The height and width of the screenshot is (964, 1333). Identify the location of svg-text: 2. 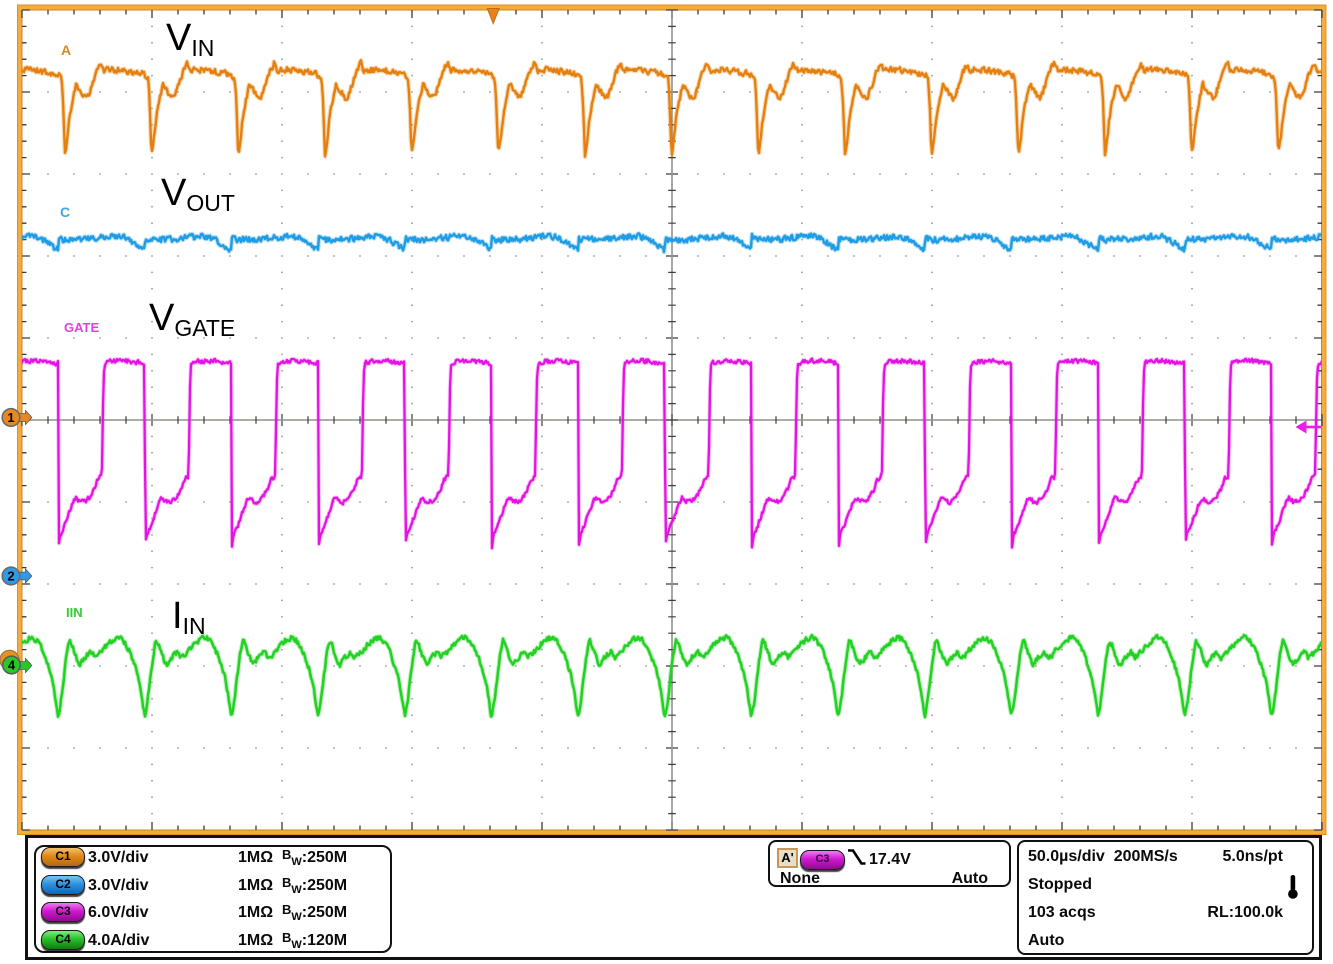
(10, 576).